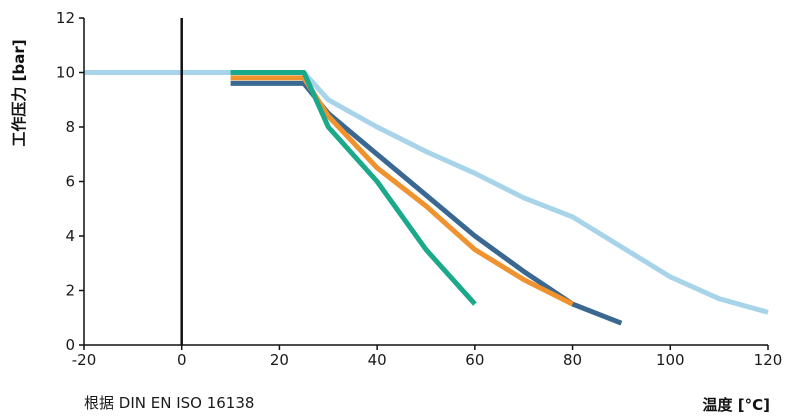  Describe the element at coordinates (377, 360) in the screenshot. I see `x-tick-label: 40` at that location.